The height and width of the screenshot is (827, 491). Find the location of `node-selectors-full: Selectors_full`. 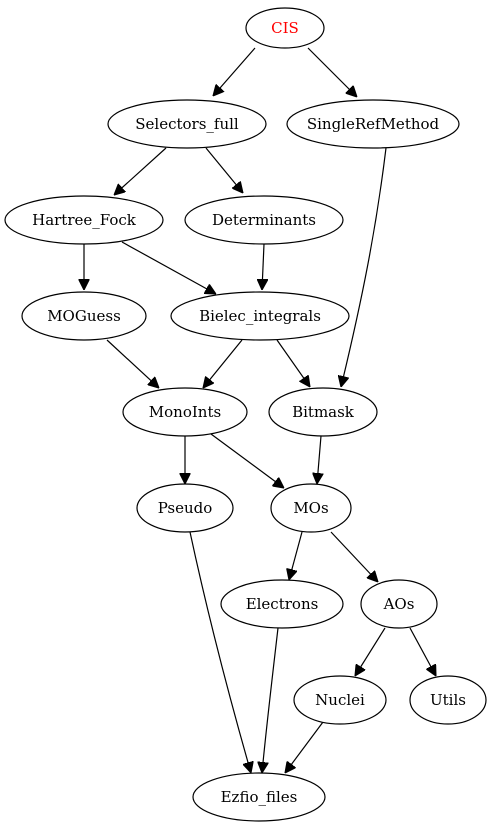

node-selectors-full: Selectors_full is located at coordinates (187, 124).